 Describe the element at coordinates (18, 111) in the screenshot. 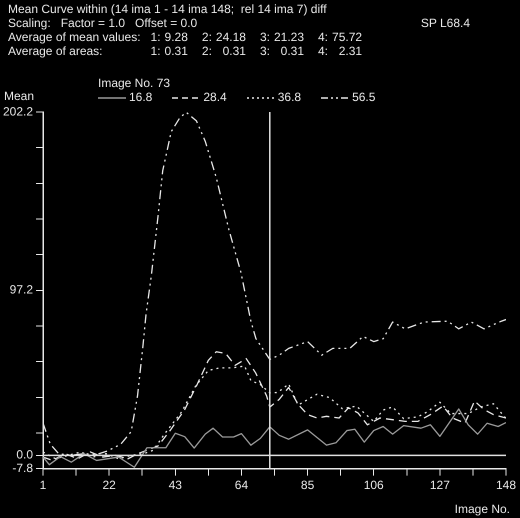

I see `y-tick-label: 202.2` at that location.